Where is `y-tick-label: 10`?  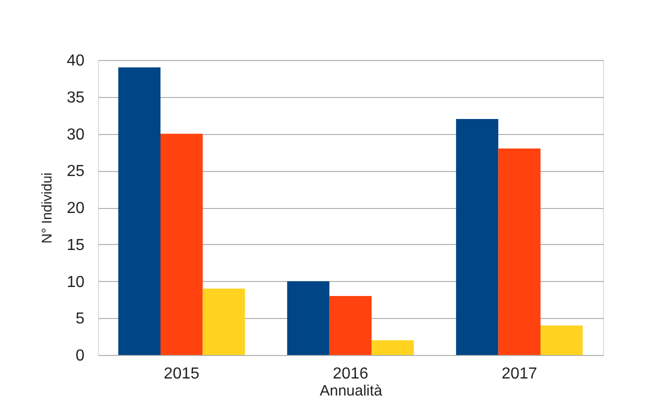 y-tick-label: 10 is located at coordinates (75, 282).